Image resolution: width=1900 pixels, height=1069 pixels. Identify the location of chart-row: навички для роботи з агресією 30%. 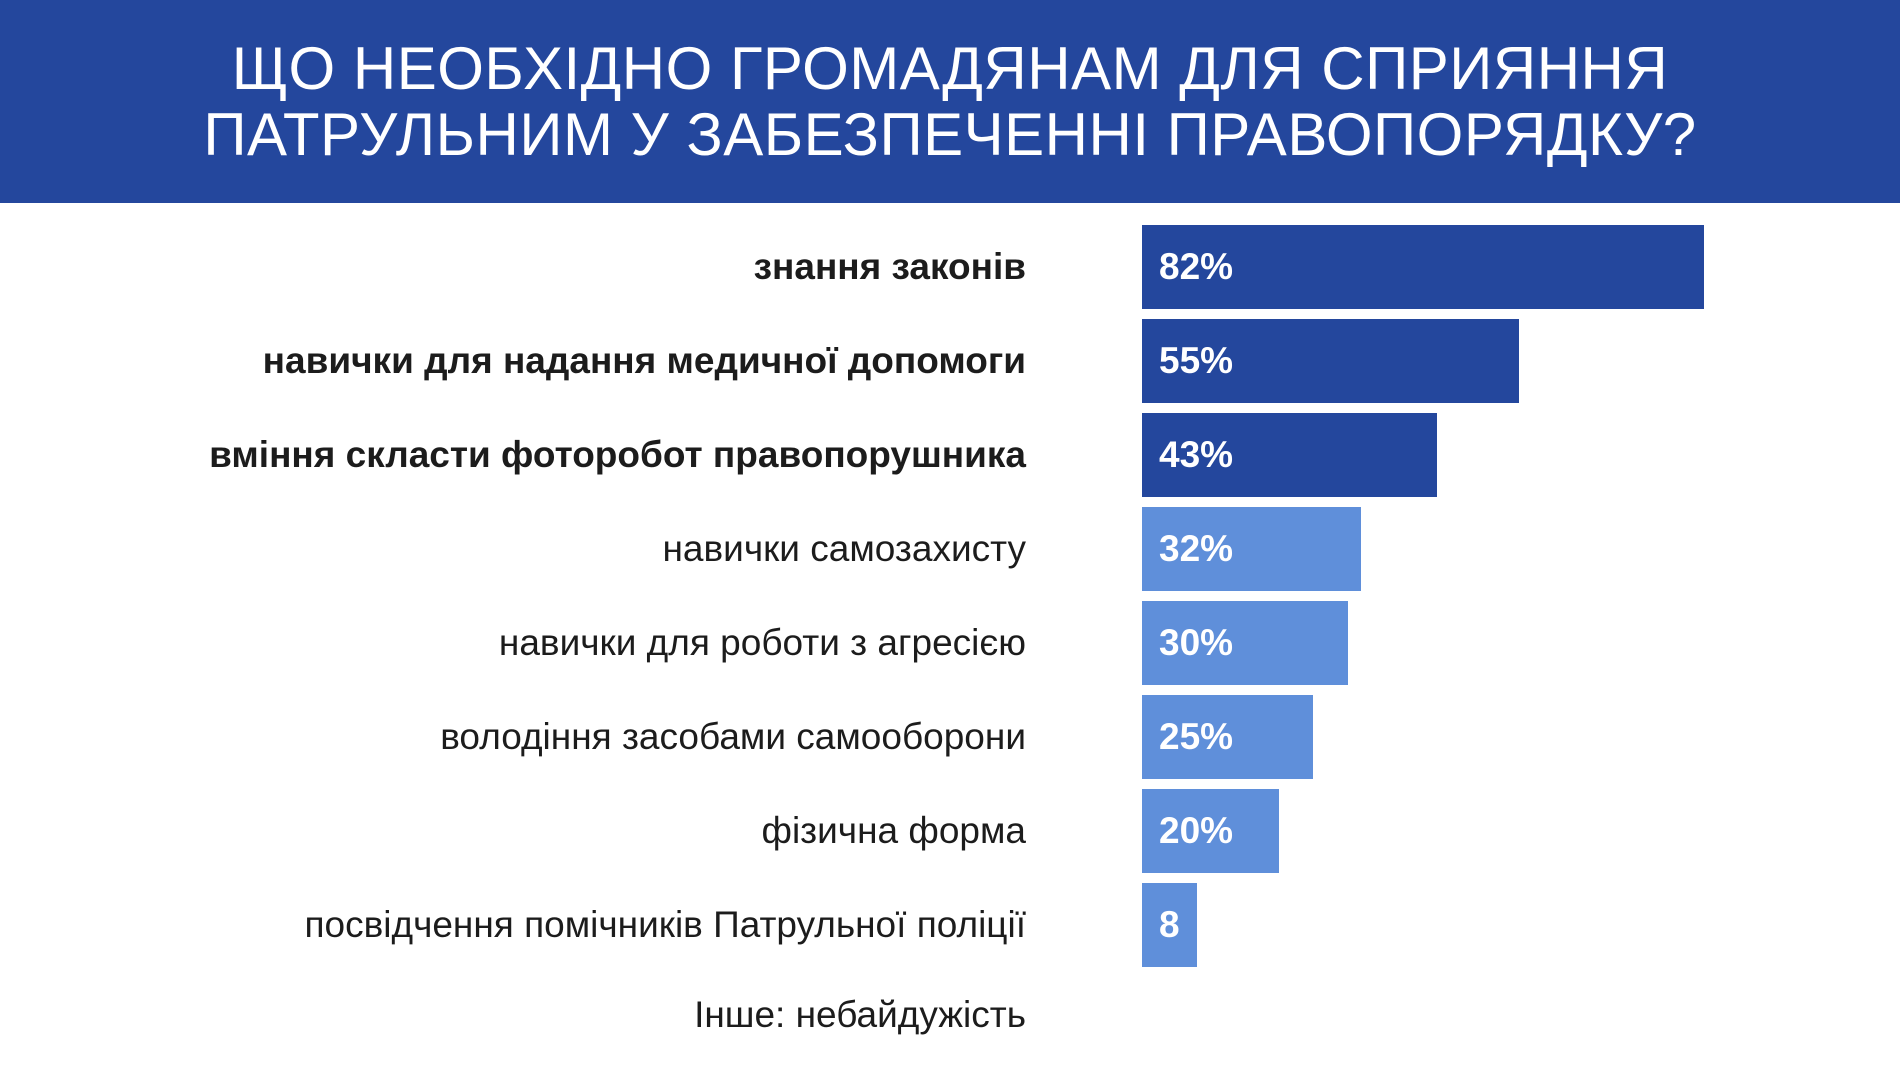
(950, 643).